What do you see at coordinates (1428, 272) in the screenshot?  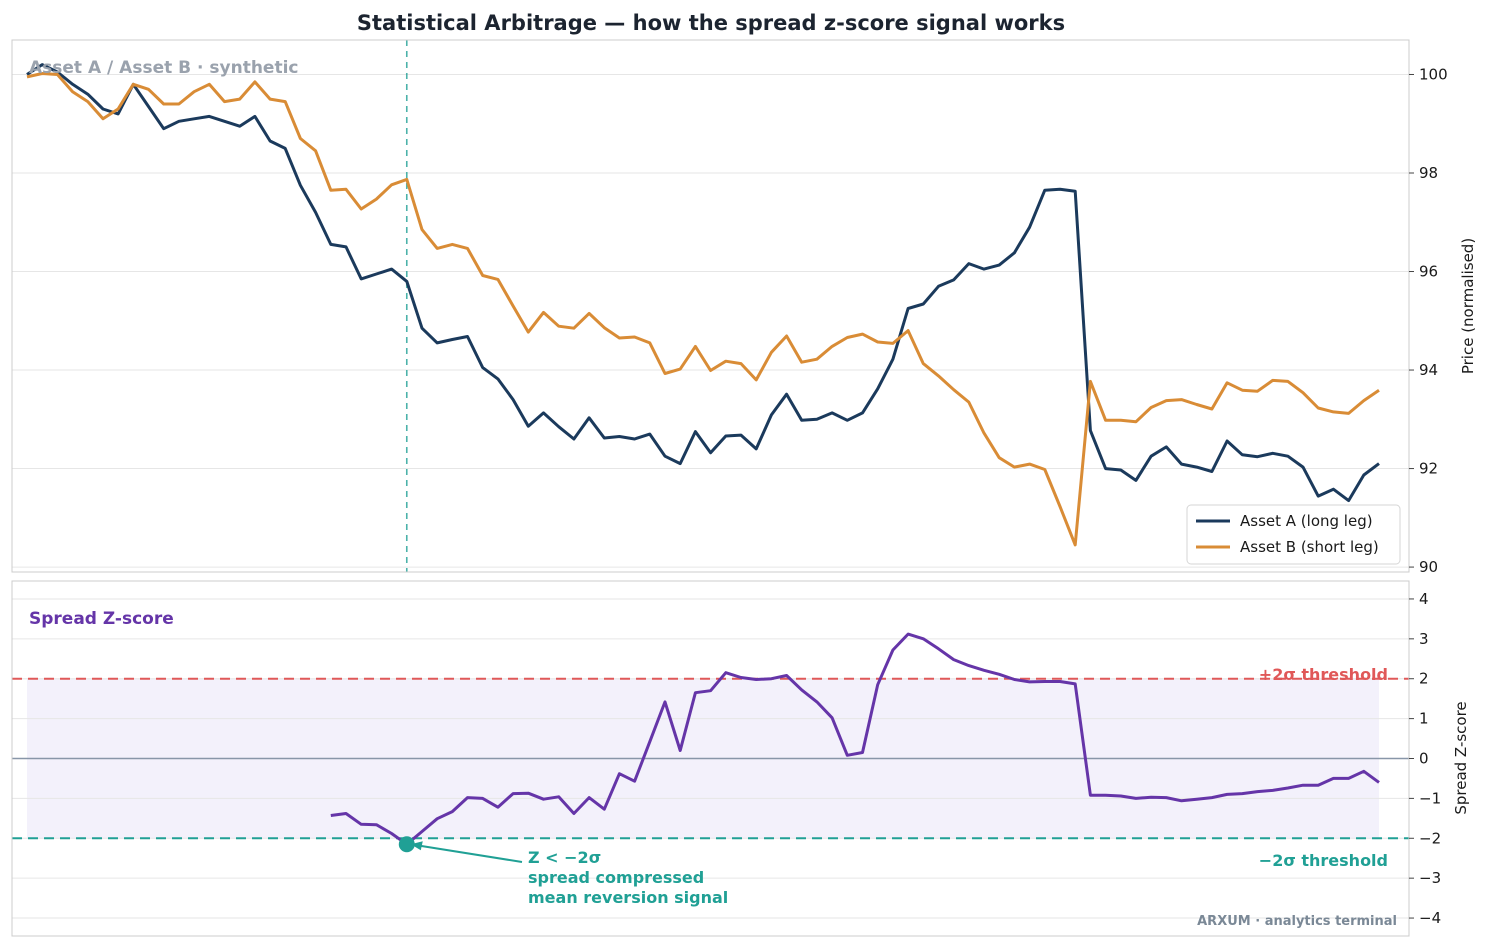 I see `price-tick-label: 96` at bounding box center [1428, 272].